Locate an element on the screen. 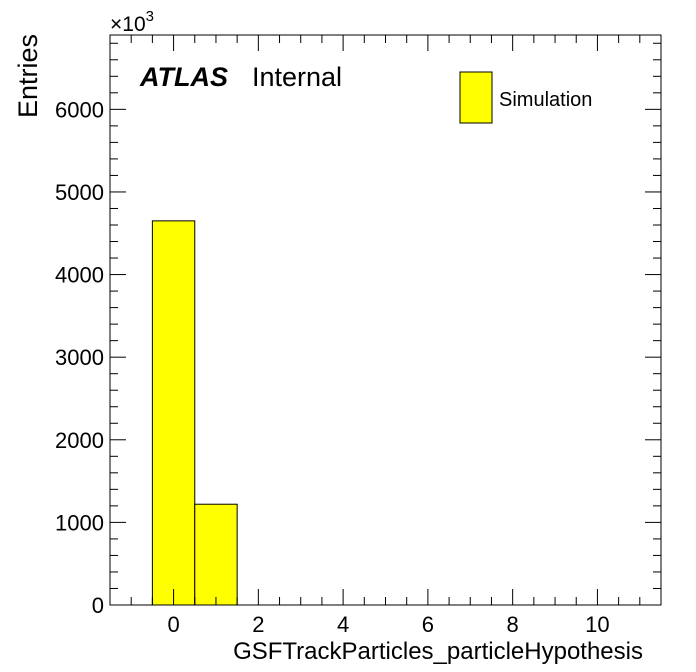 Image resolution: width=696 pixels, height=672 pixels. y-multiplier: ×10³ is located at coordinates (132, 22).